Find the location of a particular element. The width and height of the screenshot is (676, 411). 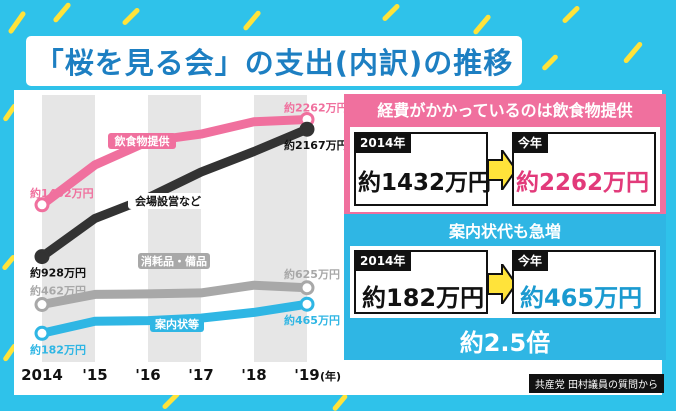

from-amount: 約182万円 is located at coordinates (423, 298).